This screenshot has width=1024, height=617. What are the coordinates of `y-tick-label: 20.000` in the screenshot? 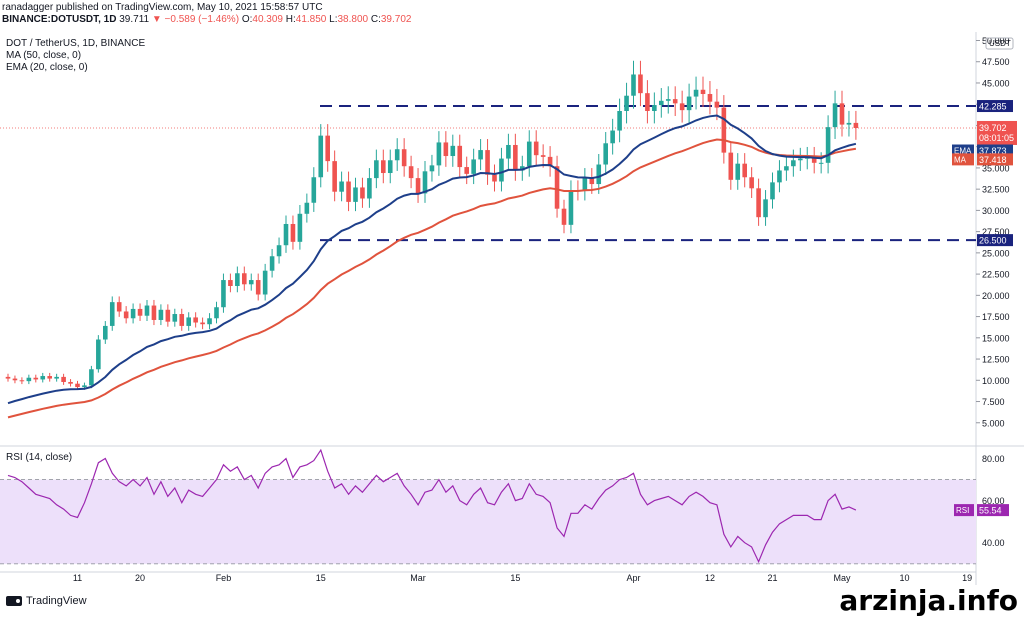 It's located at (996, 296).